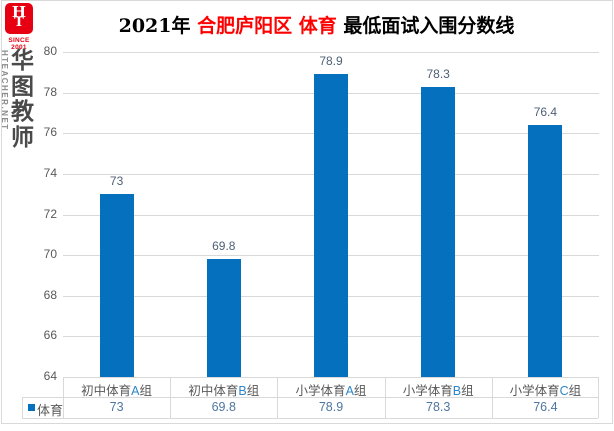  Describe the element at coordinates (50, 335) in the screenshot. I see `y-axis-tick-66: 66` at that location.